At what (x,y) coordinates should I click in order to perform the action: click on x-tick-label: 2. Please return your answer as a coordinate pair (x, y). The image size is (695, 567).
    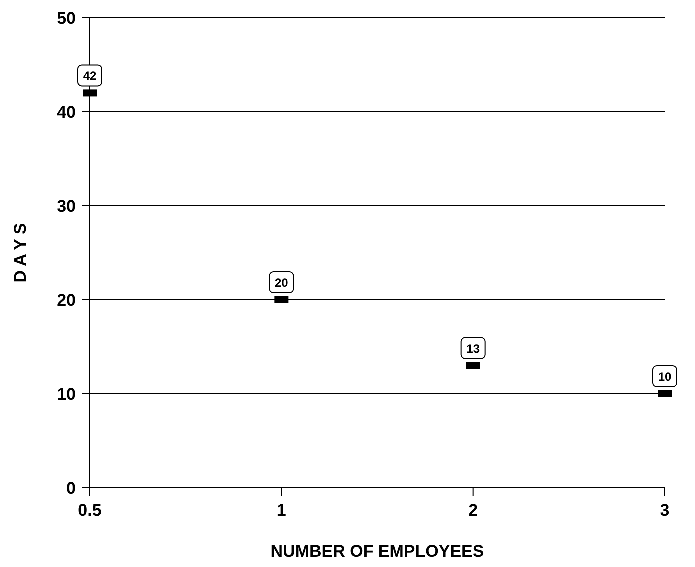
    Looking at the image, I should click on (473, 510).